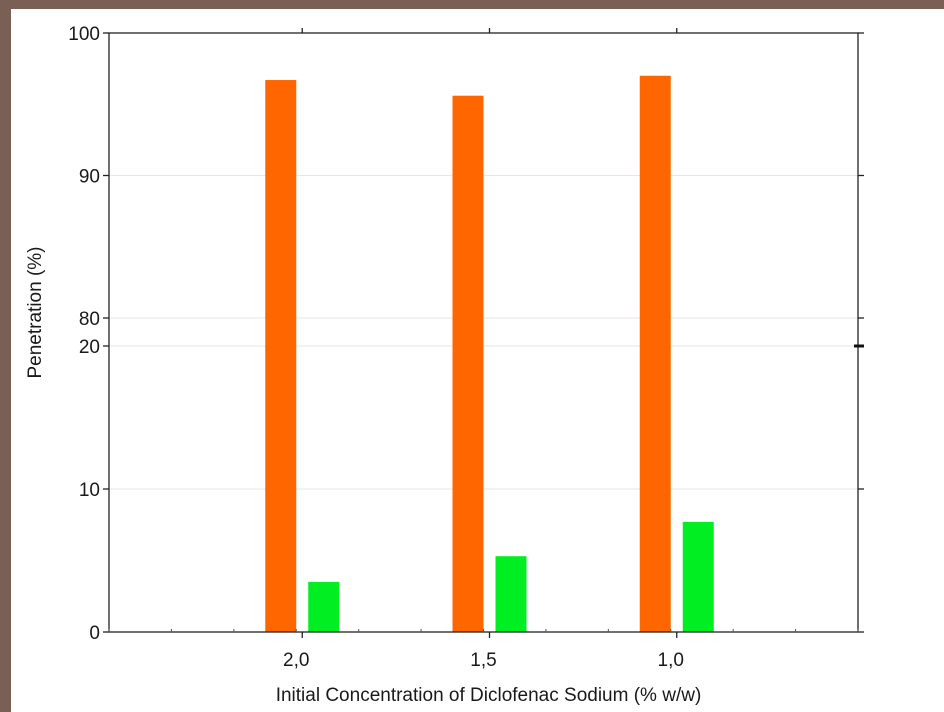 This screenshot has height=712, width=944. Describe the element at coordinates (89, 347) in the screenshot. I see `y-tick-label: 20` at that location.